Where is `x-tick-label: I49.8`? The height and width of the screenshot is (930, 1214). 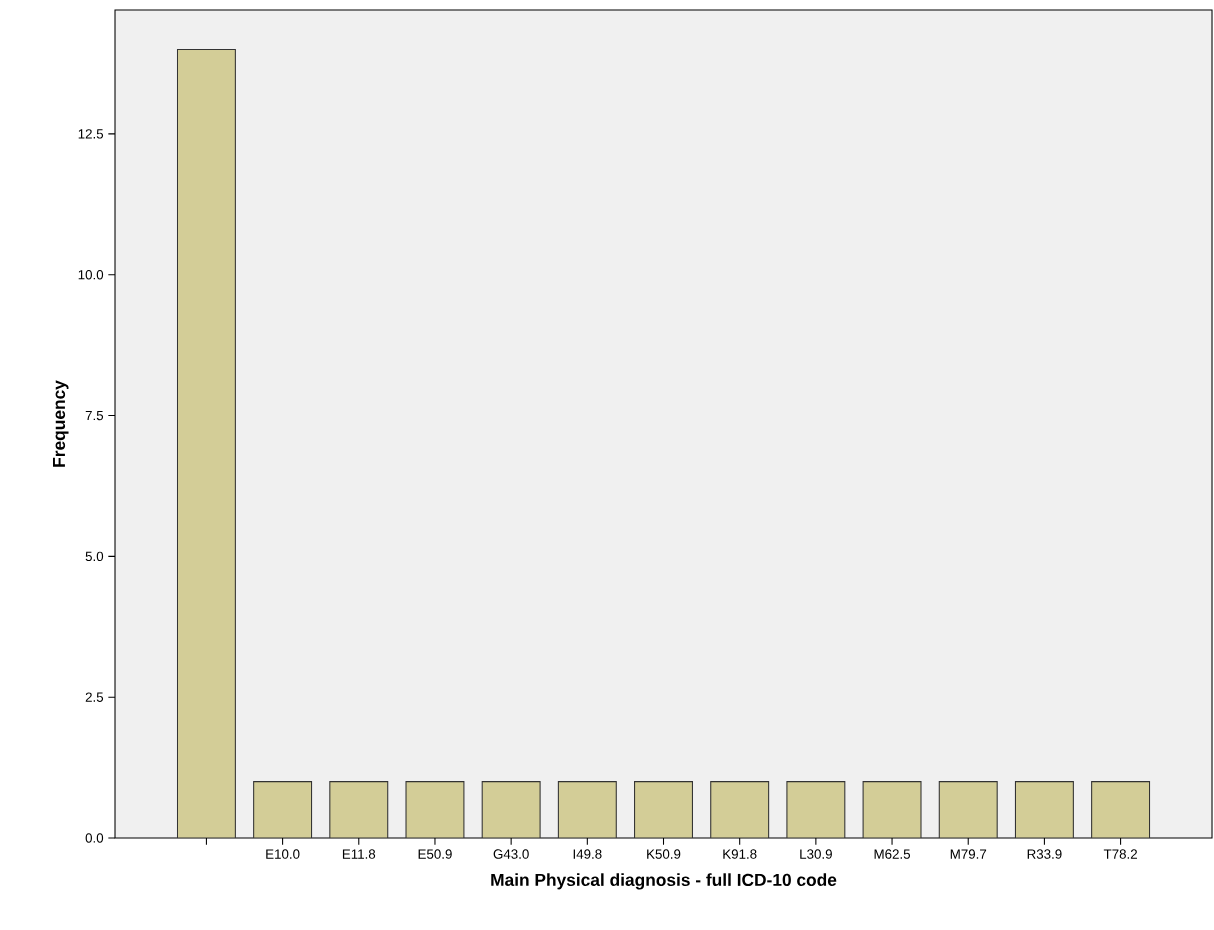 x-tick-label: I49.8 is located at coordinates (587, 854).